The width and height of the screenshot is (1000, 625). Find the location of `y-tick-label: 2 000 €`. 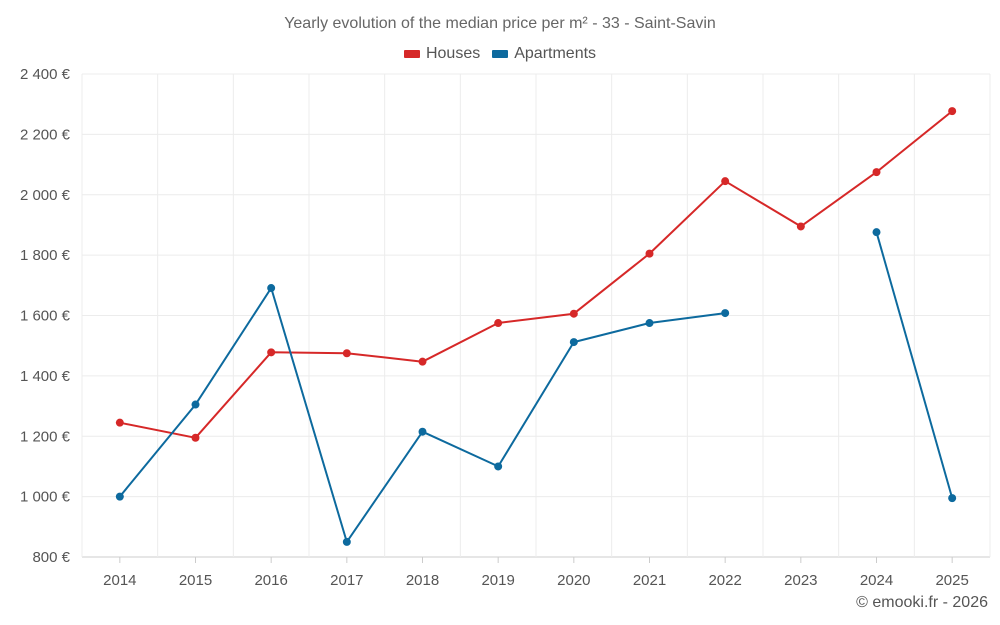

y-tick-label: 2 000 € is located at coordinates (45, 195).